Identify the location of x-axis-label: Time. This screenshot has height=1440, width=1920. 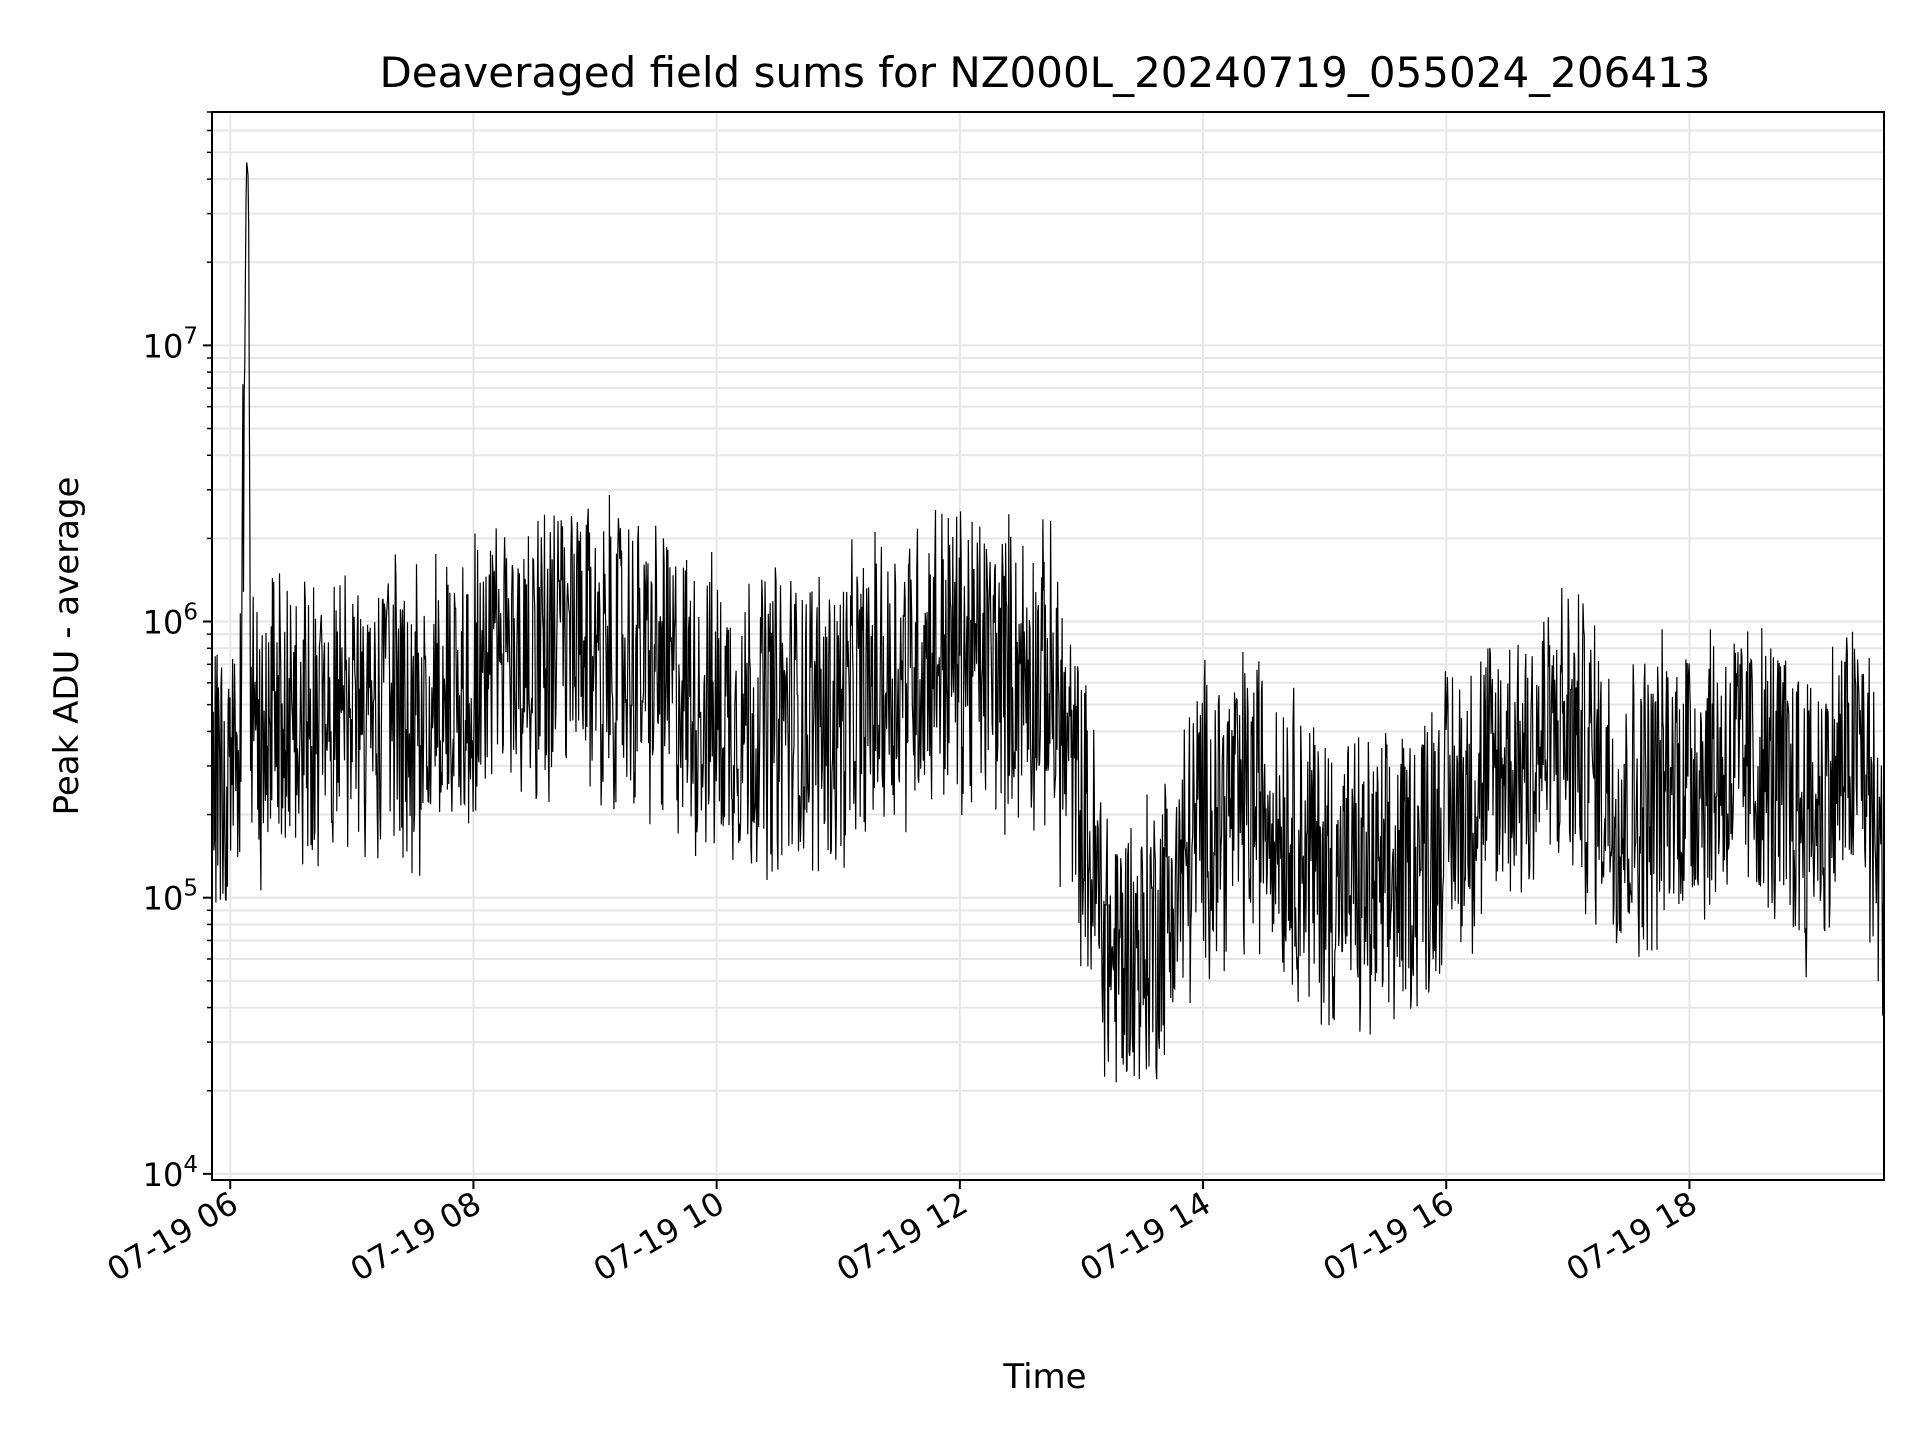
(1044, 1377).